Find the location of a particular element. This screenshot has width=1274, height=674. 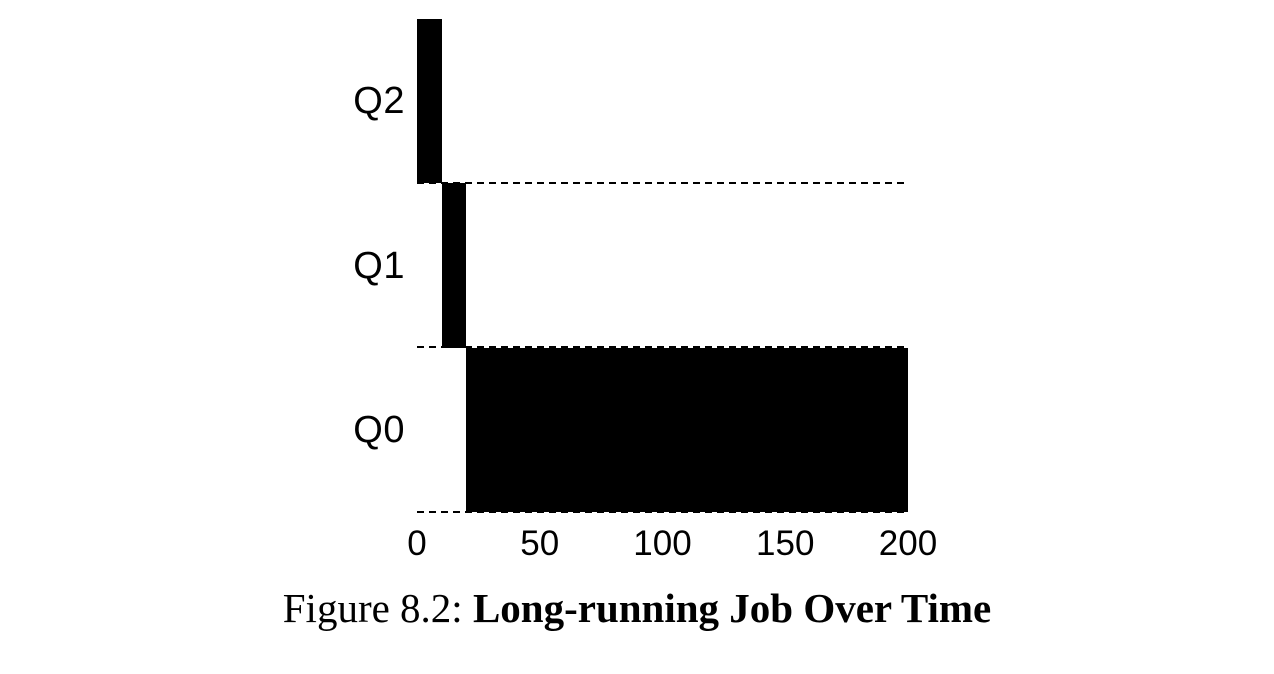

figure-caption-title: Long-running Job Over Time is located at coordinates (732, 608).